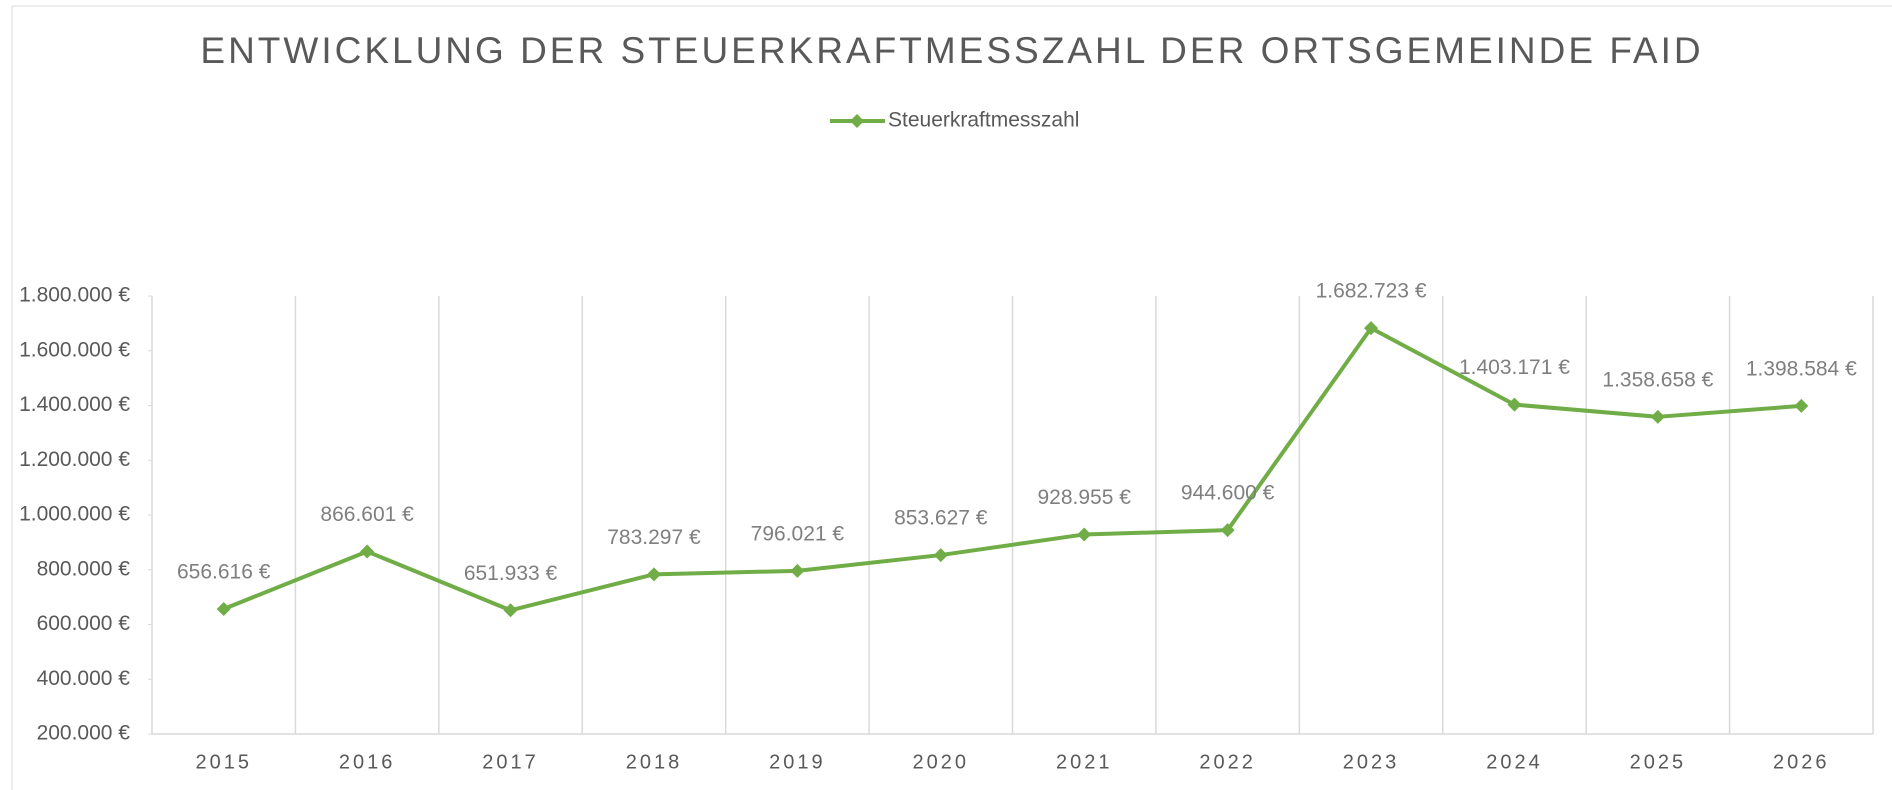  Describe the element at coordinates (224, 572) in the screenshot. I see `data-label: 656.616 €` at that location.